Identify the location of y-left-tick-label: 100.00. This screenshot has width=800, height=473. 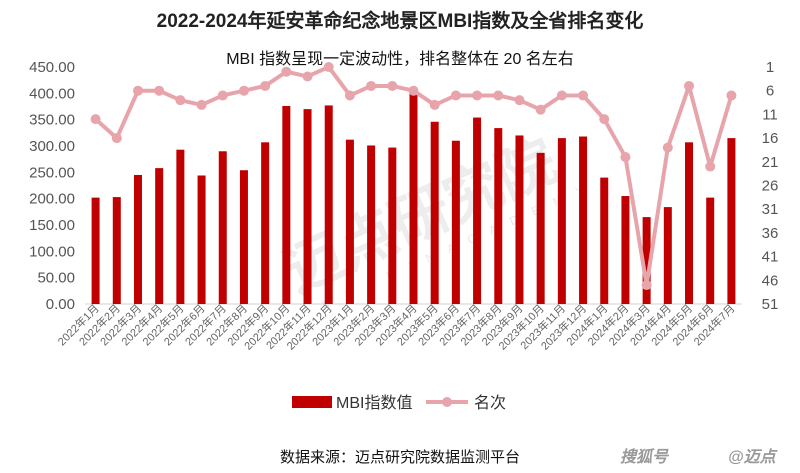
(52, 251).